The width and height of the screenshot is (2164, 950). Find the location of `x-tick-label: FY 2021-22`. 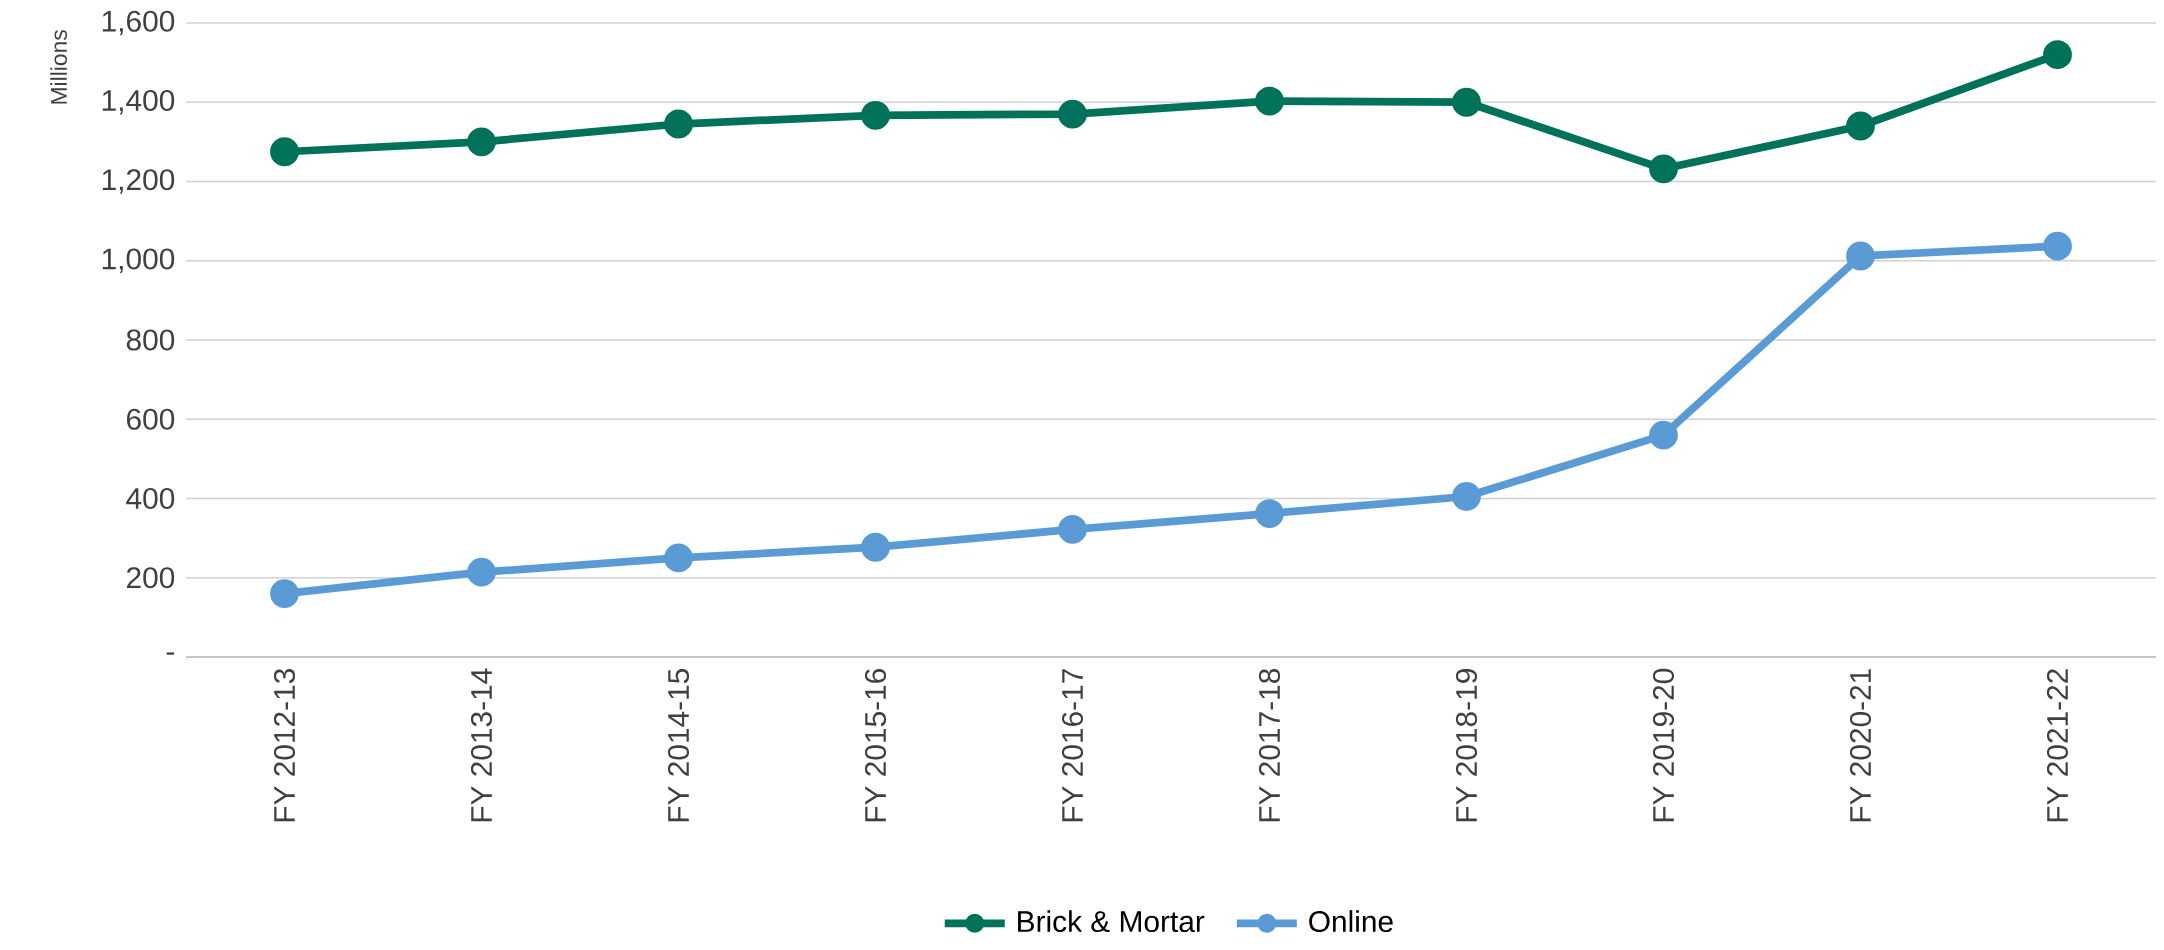

x-tick-label: FY 2021-22 is located at coordinates (2057, 745).